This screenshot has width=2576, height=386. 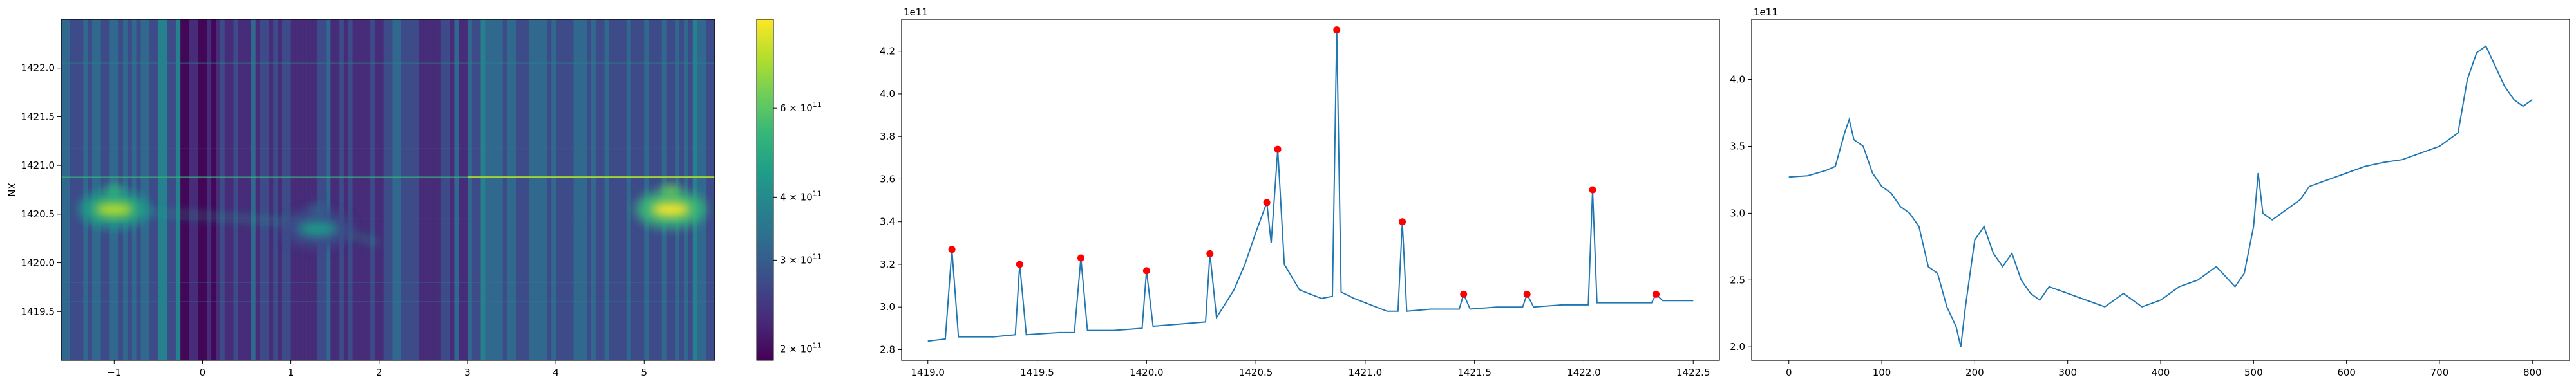 What do you see at coordinates (887, 136) in the screenshot?
I see `peaks-y-tick-label: 3.8` at bounding box center [887, 136].